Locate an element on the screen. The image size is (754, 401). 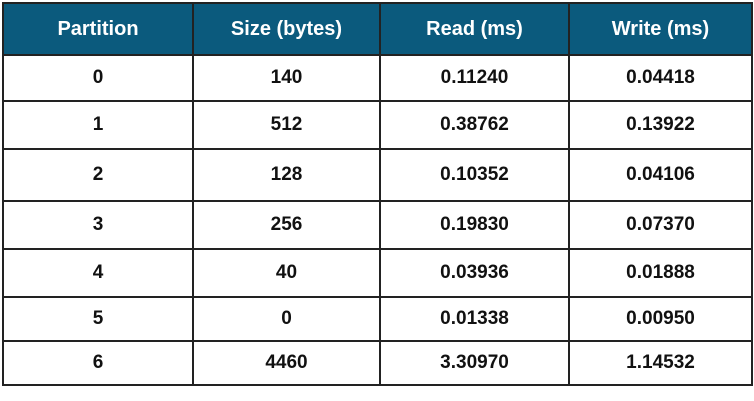
cell-read: 0.38762 is located at coordinates (474, 125).